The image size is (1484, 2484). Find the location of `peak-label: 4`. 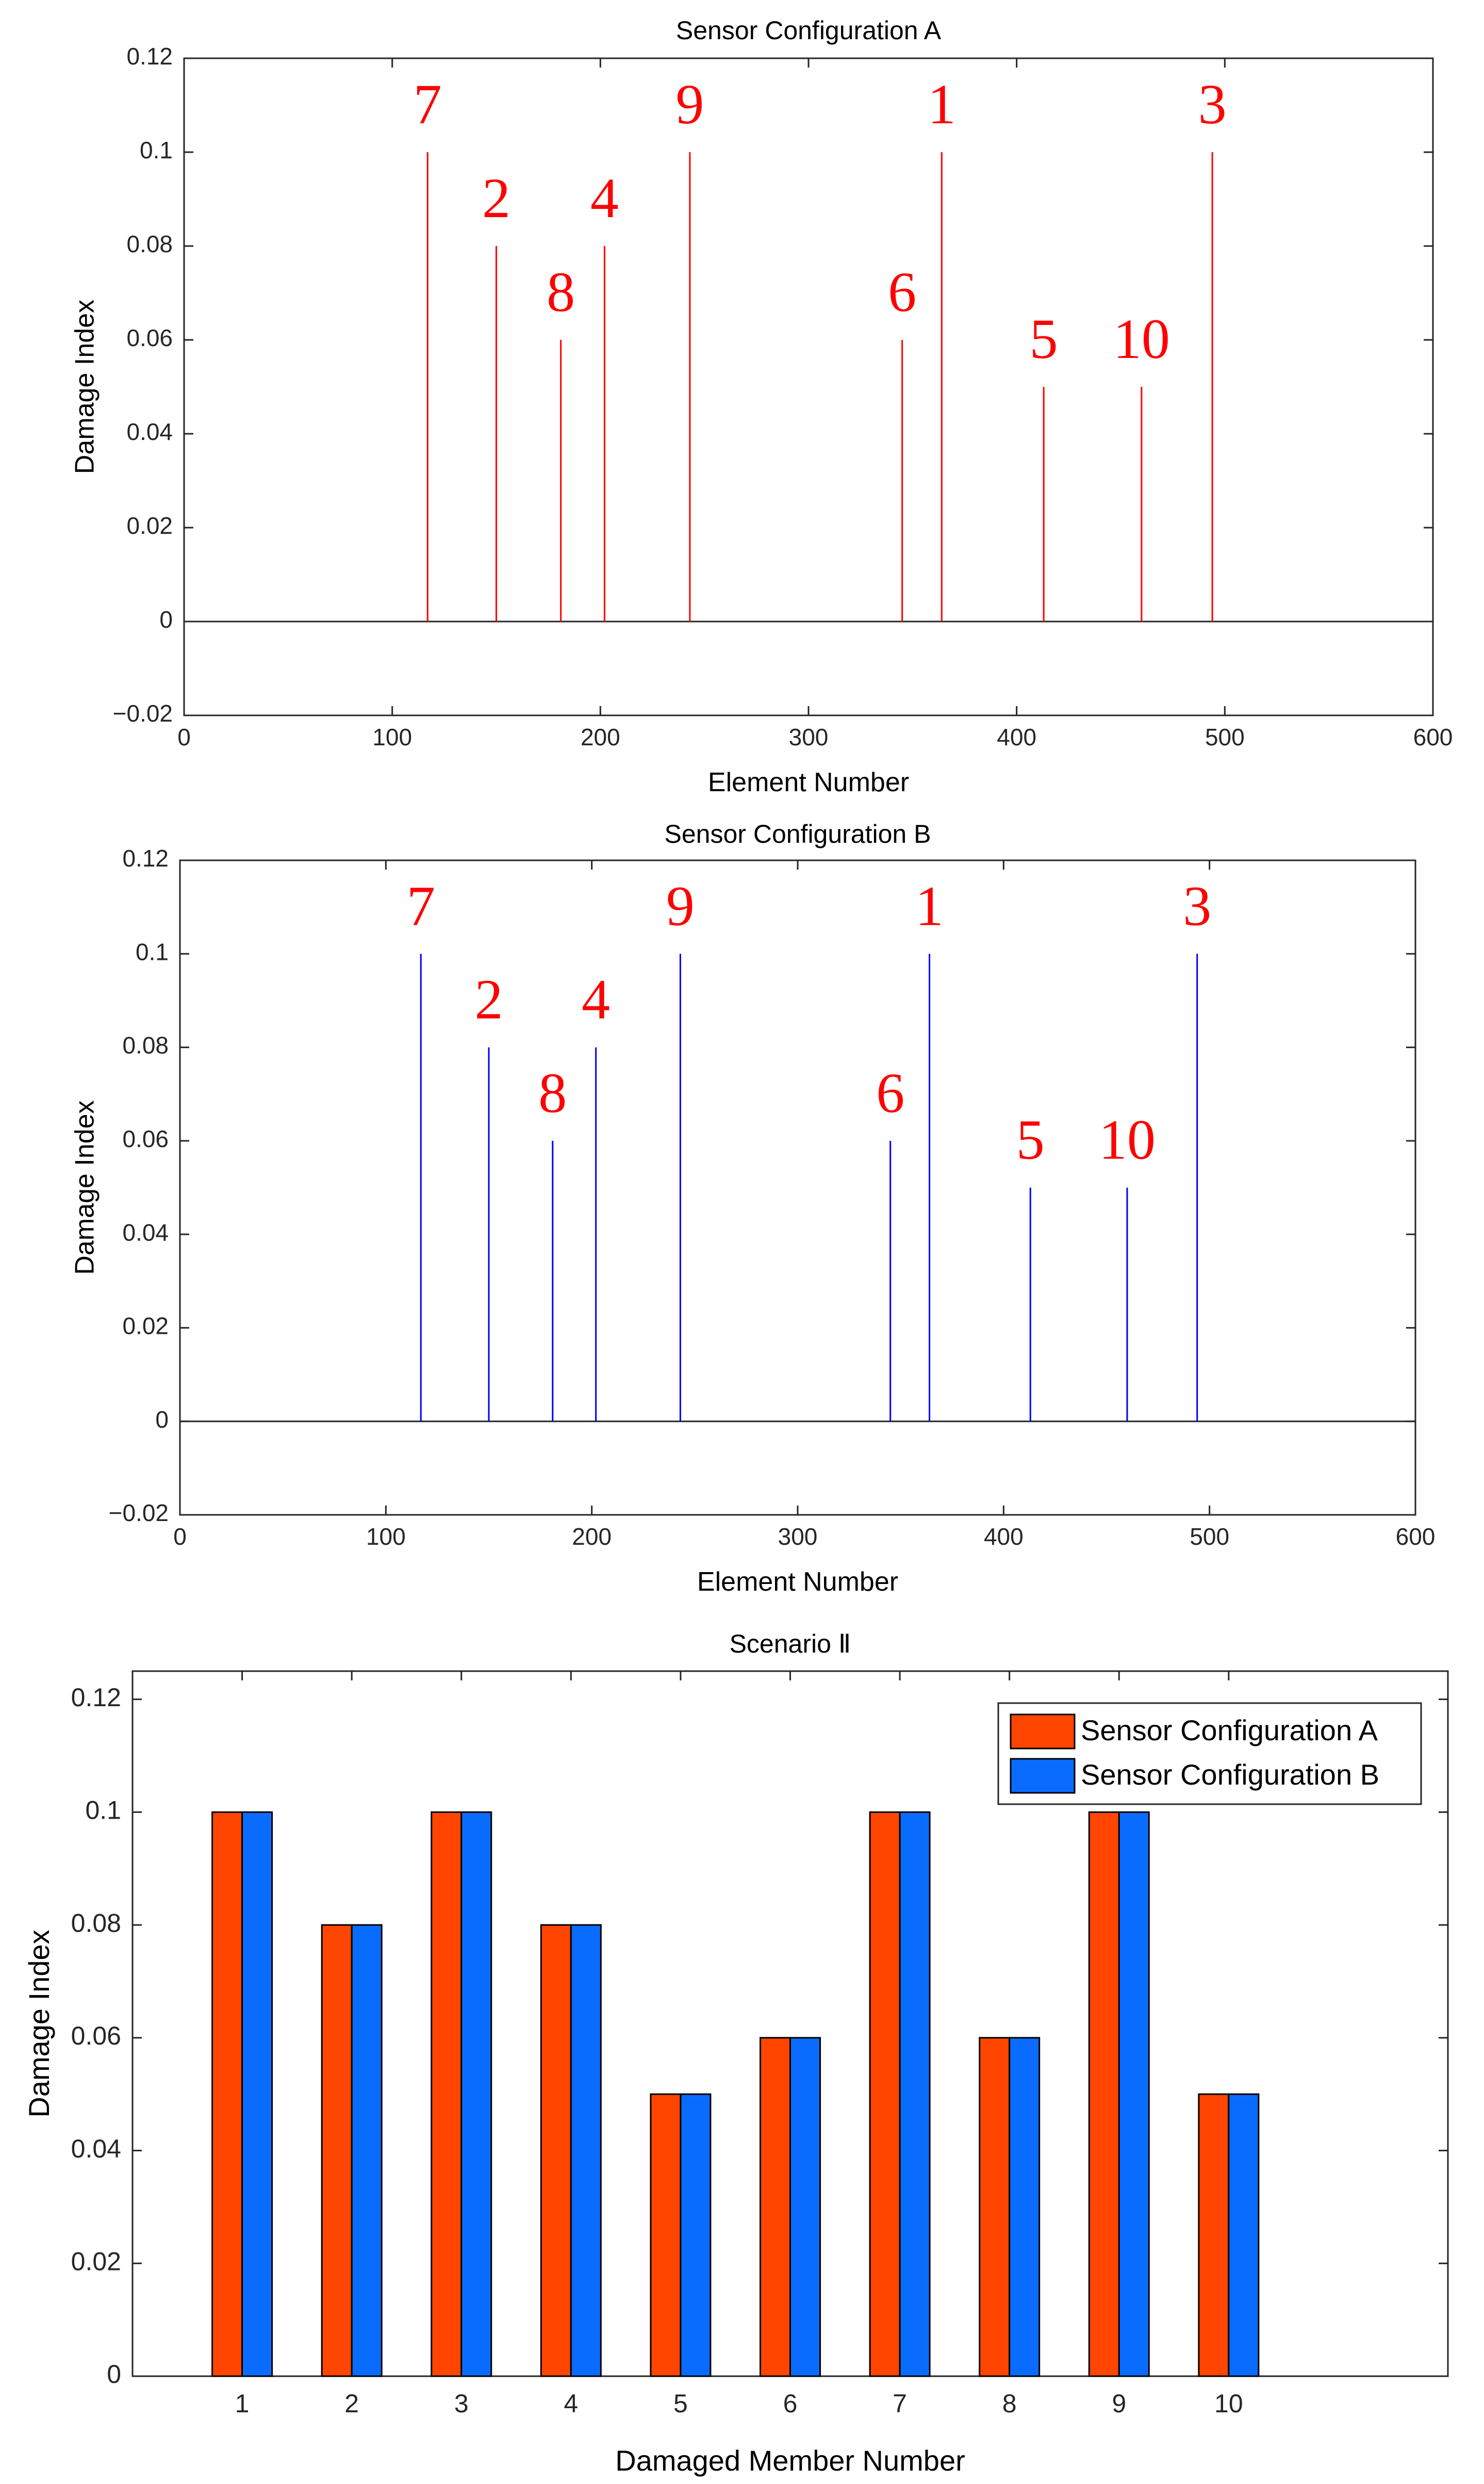

peak-label: 4 is located at coordinates (604, 198).